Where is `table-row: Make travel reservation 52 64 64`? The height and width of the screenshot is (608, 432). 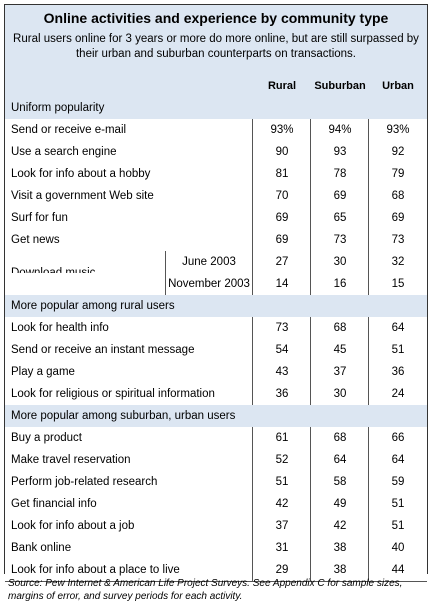 table-row: Make travel reservation 52 64 64 is located at coordinates (216, 460).